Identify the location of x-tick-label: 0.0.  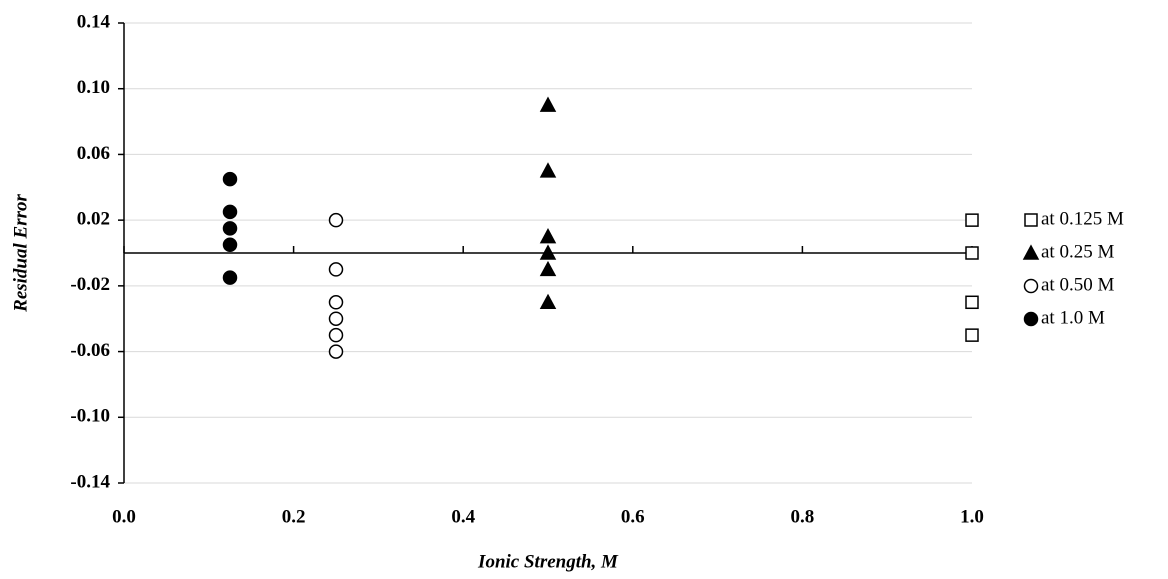
(124, 516).